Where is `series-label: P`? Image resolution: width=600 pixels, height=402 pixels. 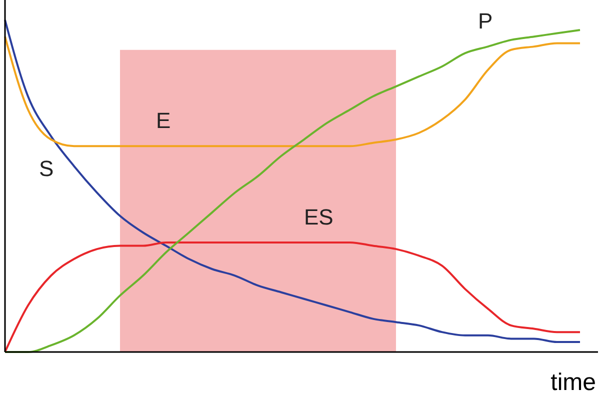 series-label: P is located at coordinates (485, 21).